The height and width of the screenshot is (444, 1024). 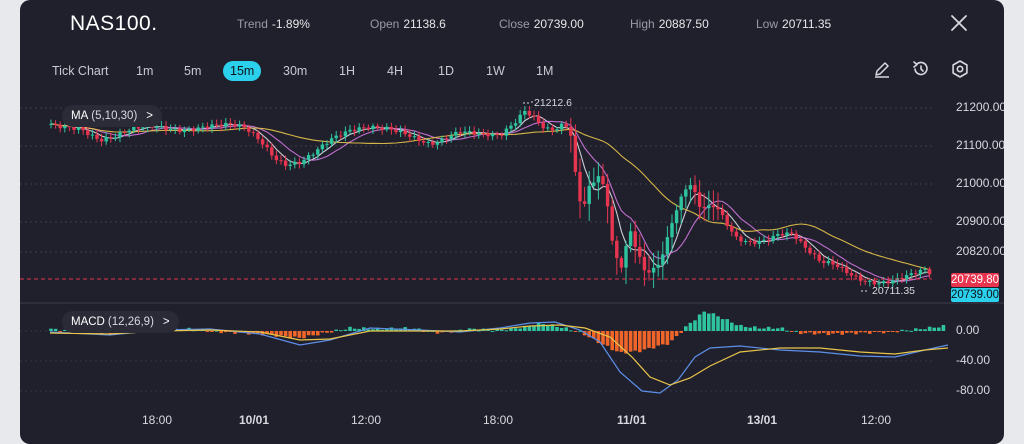 What do you see at coordinates (130, 322) in the screenshot?
I see `macd-params: (12,26,9)` at bounding box center [130, 322].